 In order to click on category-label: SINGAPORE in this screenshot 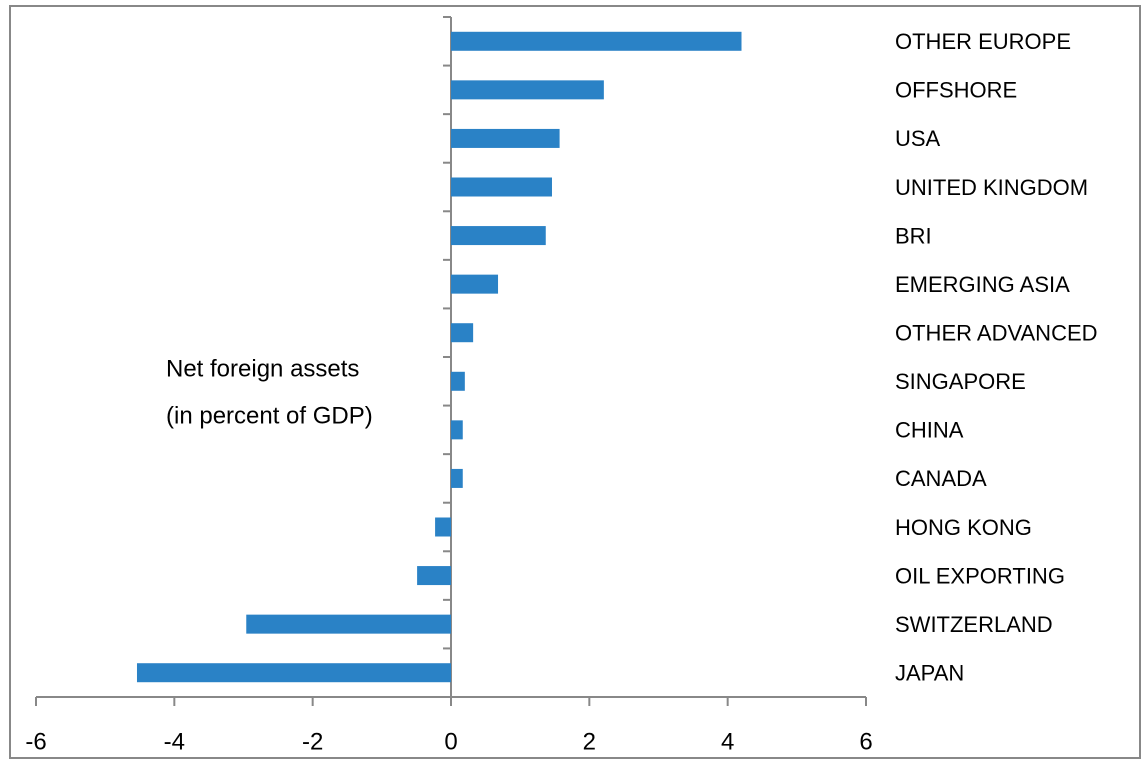, I will do `click(960, 381)`.